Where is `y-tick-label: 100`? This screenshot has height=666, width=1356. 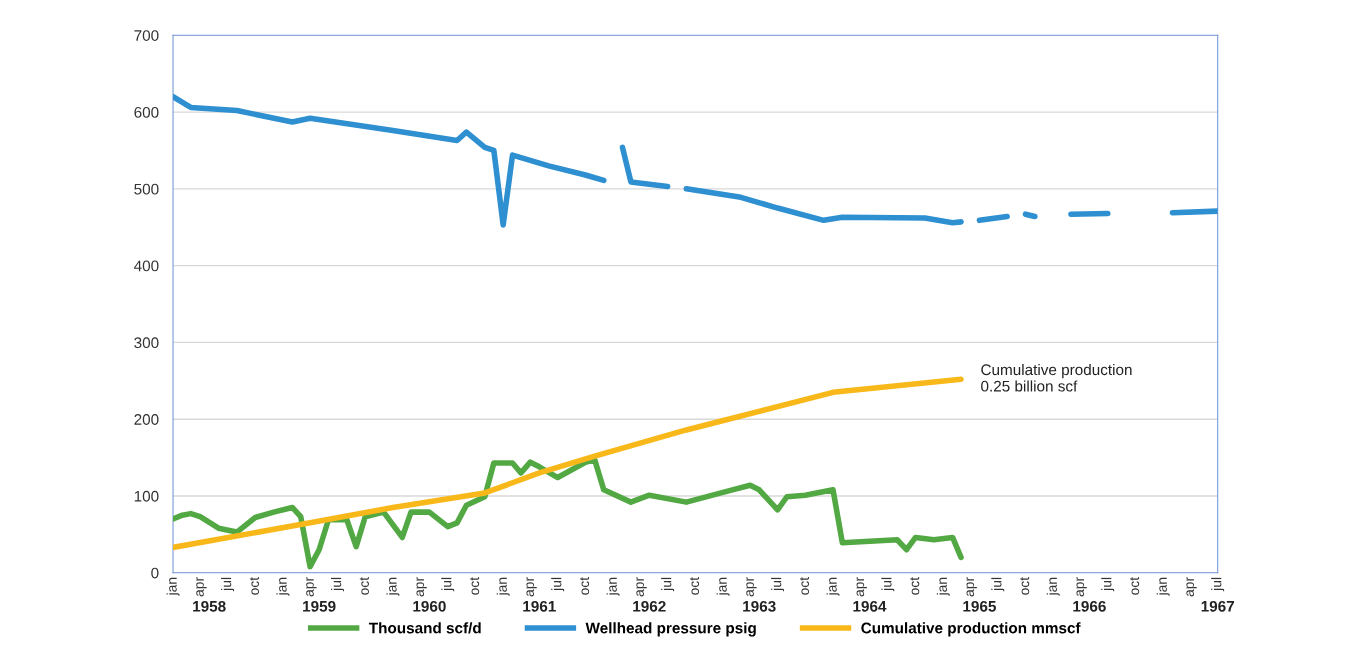
y-tick-label: 100 is located at coordinates (146, 496).